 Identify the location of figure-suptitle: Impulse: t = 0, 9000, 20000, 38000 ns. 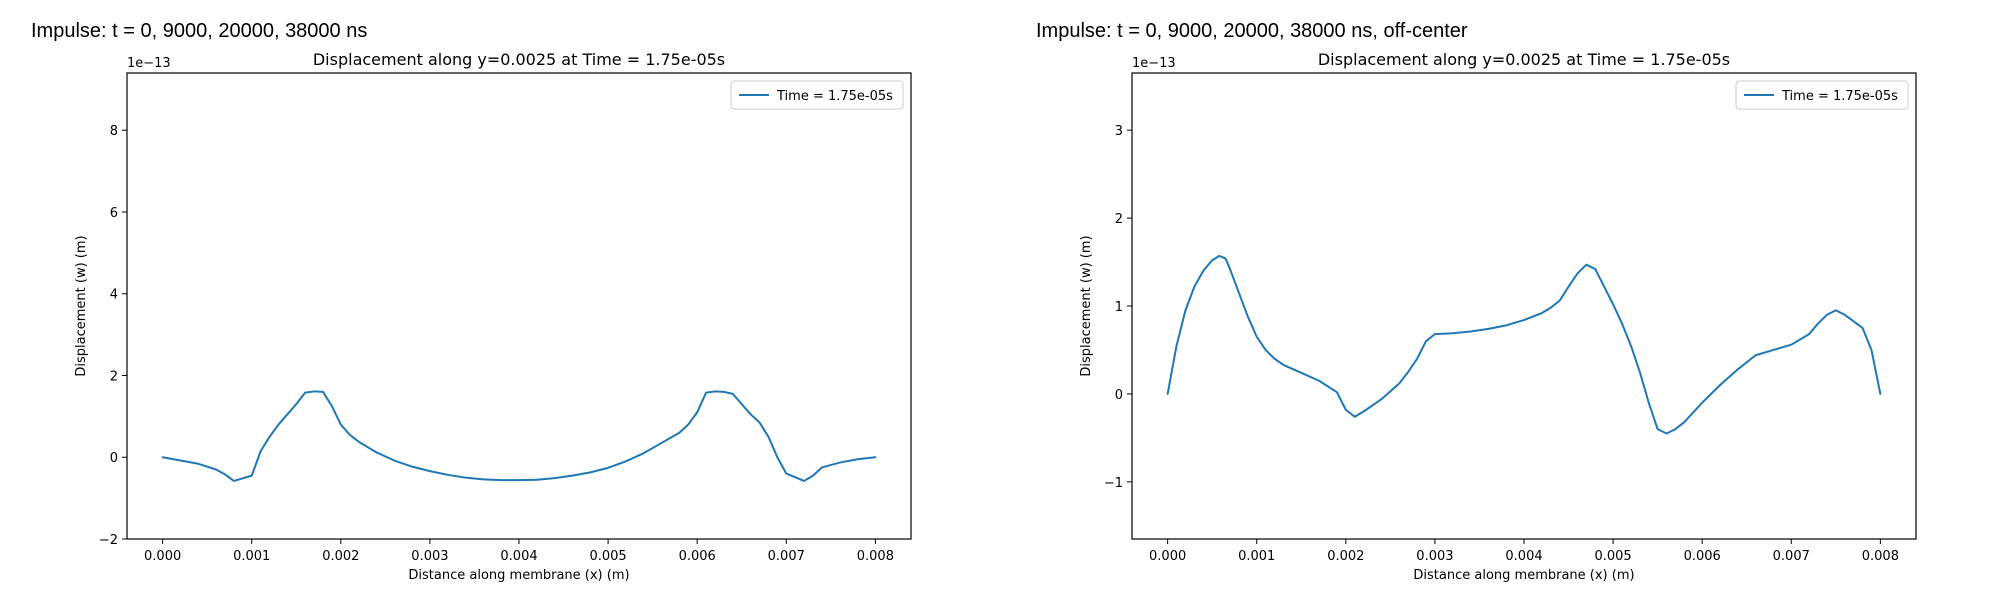
(199, 31).